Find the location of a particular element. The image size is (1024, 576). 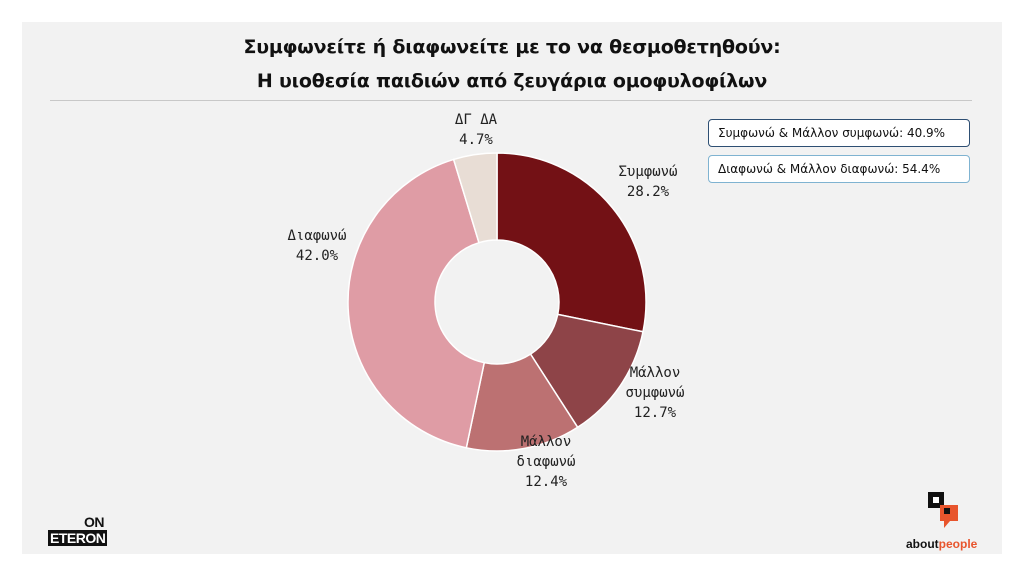

legend-disagree-total: Διαφωνώ & Μάλλον διαφωνώ: 54.4% is located at coordinates (839, 169).